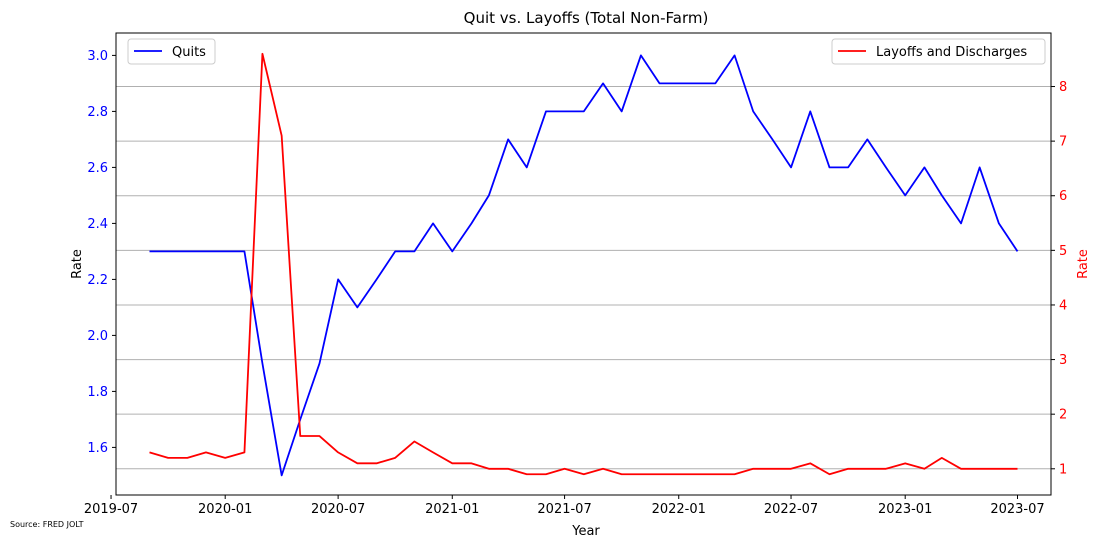 The height and width of the screenshot is (547, 1099). I want to click on x-tick-label: 2019-07, so click(111, 509).